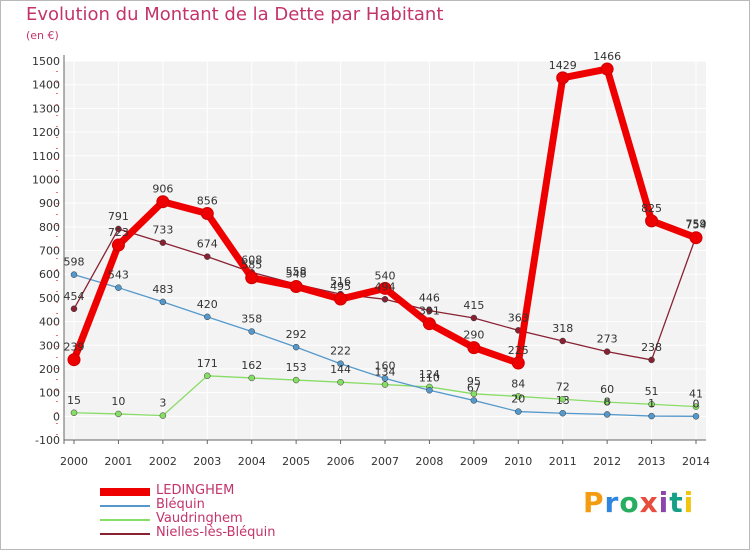 The image size is (750, 550). What do you see at coordinates (296, 461) in the screenshot?
I see `x-tick-label: 2005` at bounding box center [296, 461].